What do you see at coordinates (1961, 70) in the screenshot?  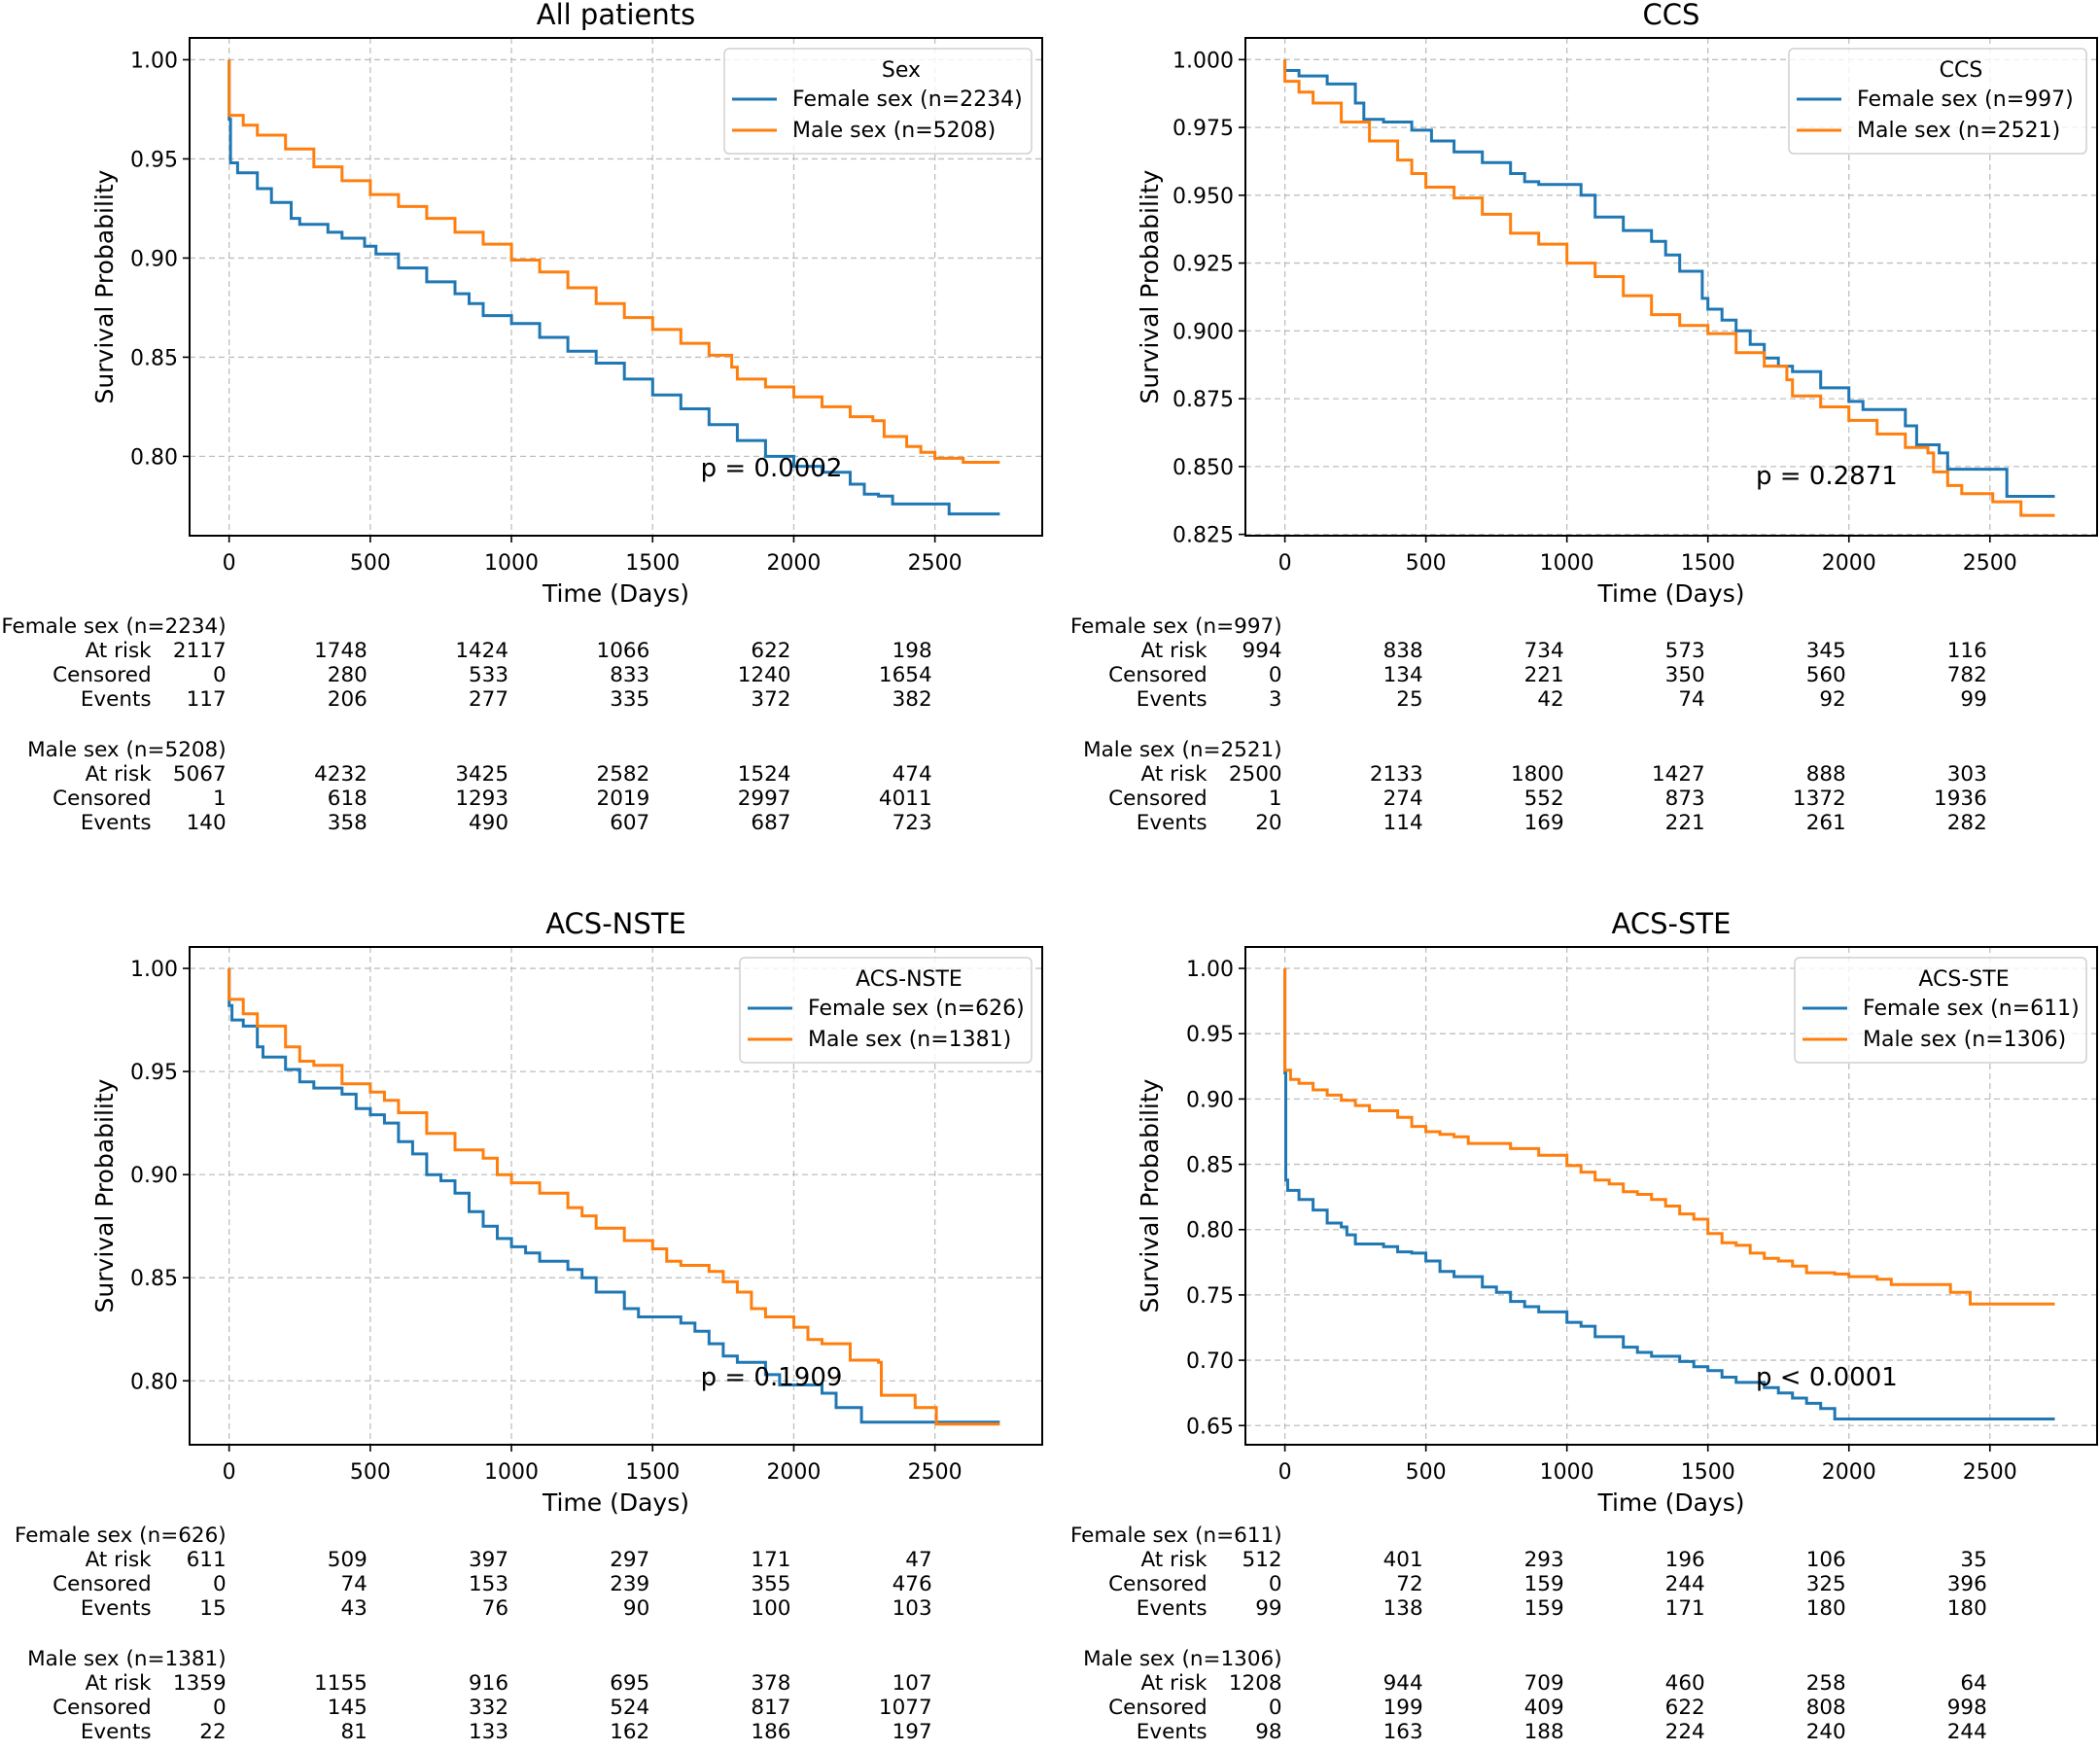 I see `legend-title: CCS` at bounding box center [1961, 70].